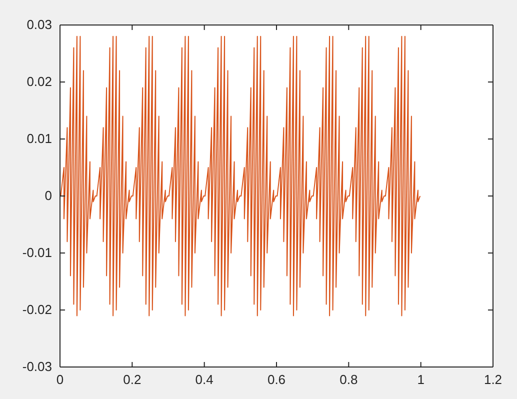 This screenshot has height=399, width=517. What do you see at coordinates (276, 380) in the screenshot?
I see `x-tick-label: 0.6` at bounding box center [276, 380].